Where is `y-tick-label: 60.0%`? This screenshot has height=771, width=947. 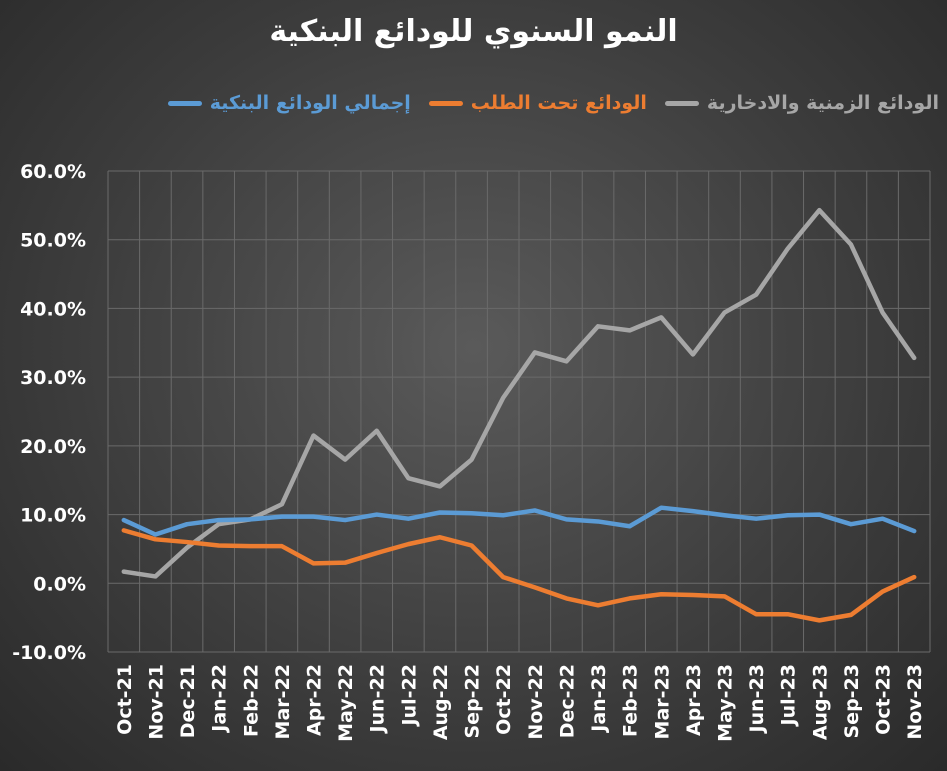 y-tick-label: 60.0% is located at coordinates (53, 172).